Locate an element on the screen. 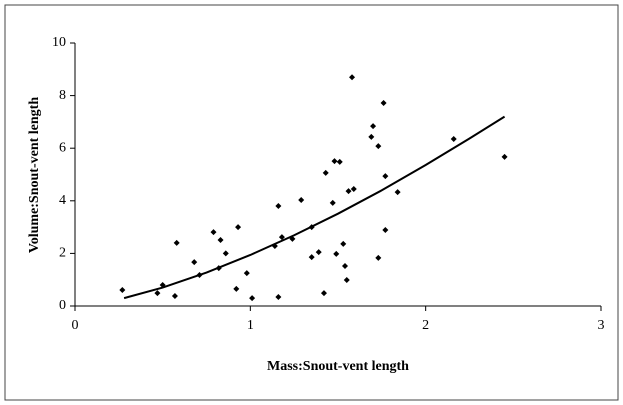  x-tick-label: 3 is located at coordinates (601, 325).